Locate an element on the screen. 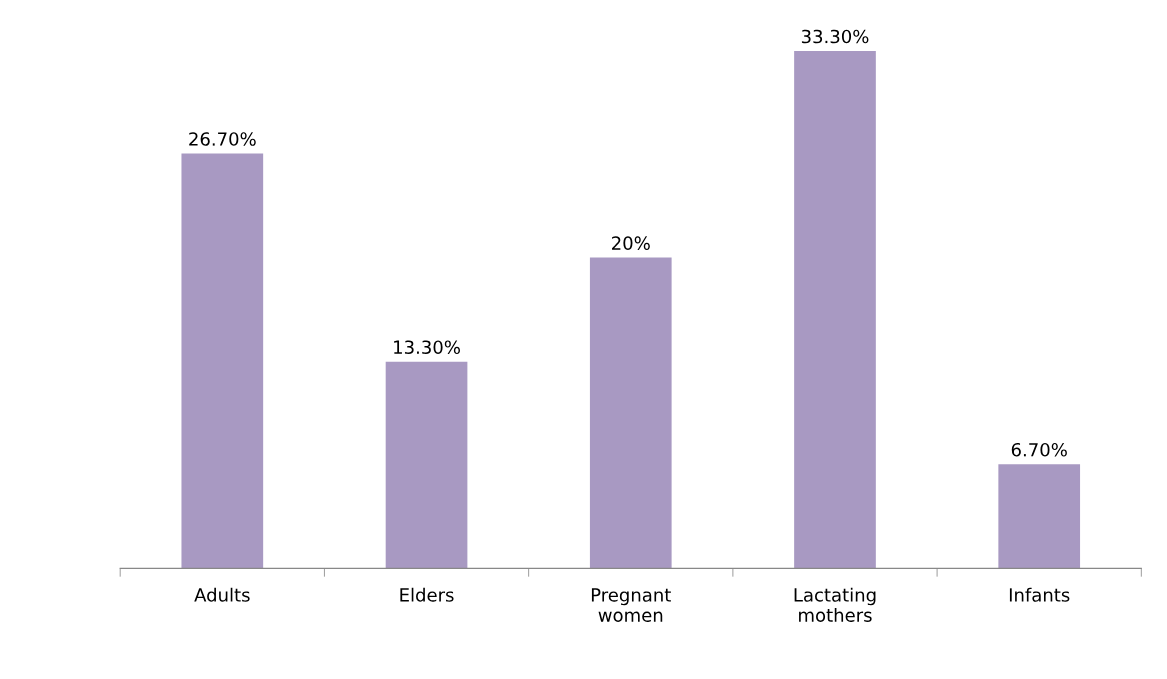 The width and height of the screenshot is (1167, 679). data-label: 20% is located at coordinates (631, 243).